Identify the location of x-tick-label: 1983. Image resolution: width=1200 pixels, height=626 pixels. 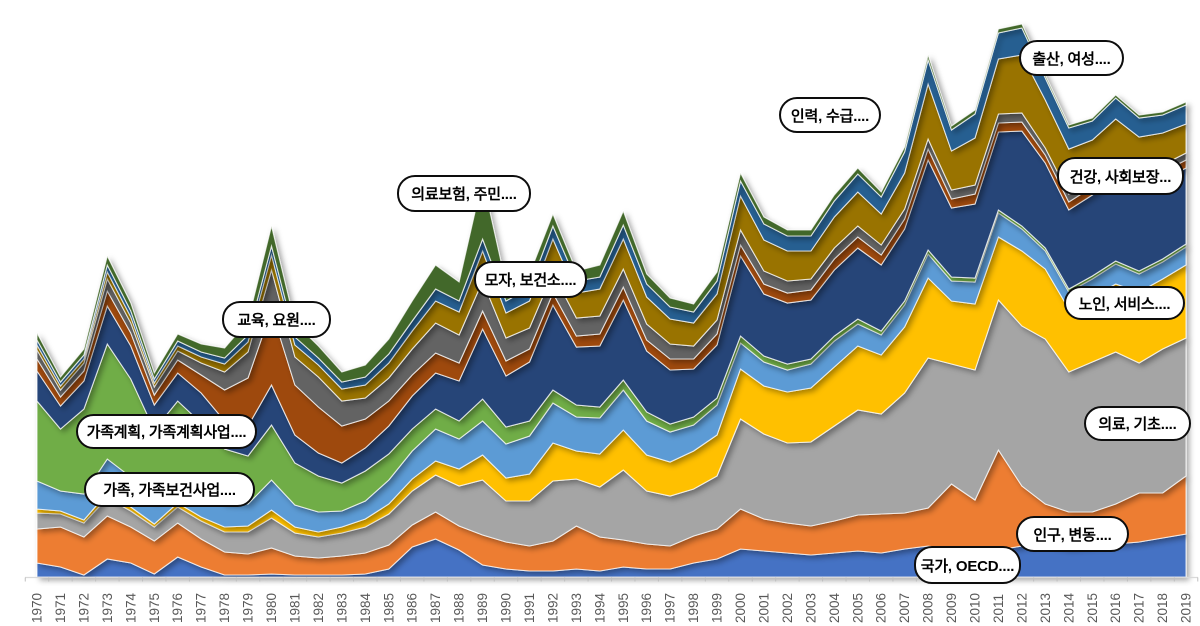
(341, 608).